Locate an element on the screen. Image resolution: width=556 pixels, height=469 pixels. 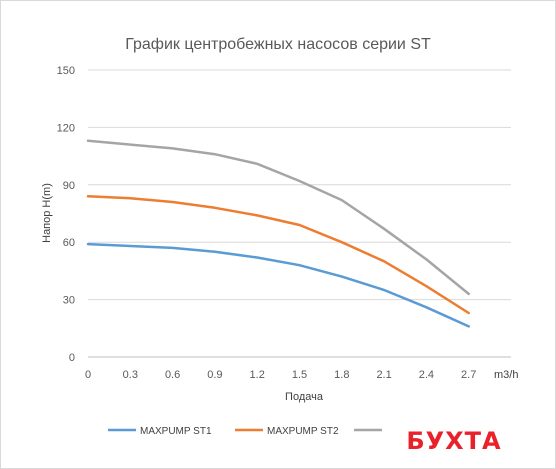
x-tick-label: 1.5 is located at coordinates (299, 375).